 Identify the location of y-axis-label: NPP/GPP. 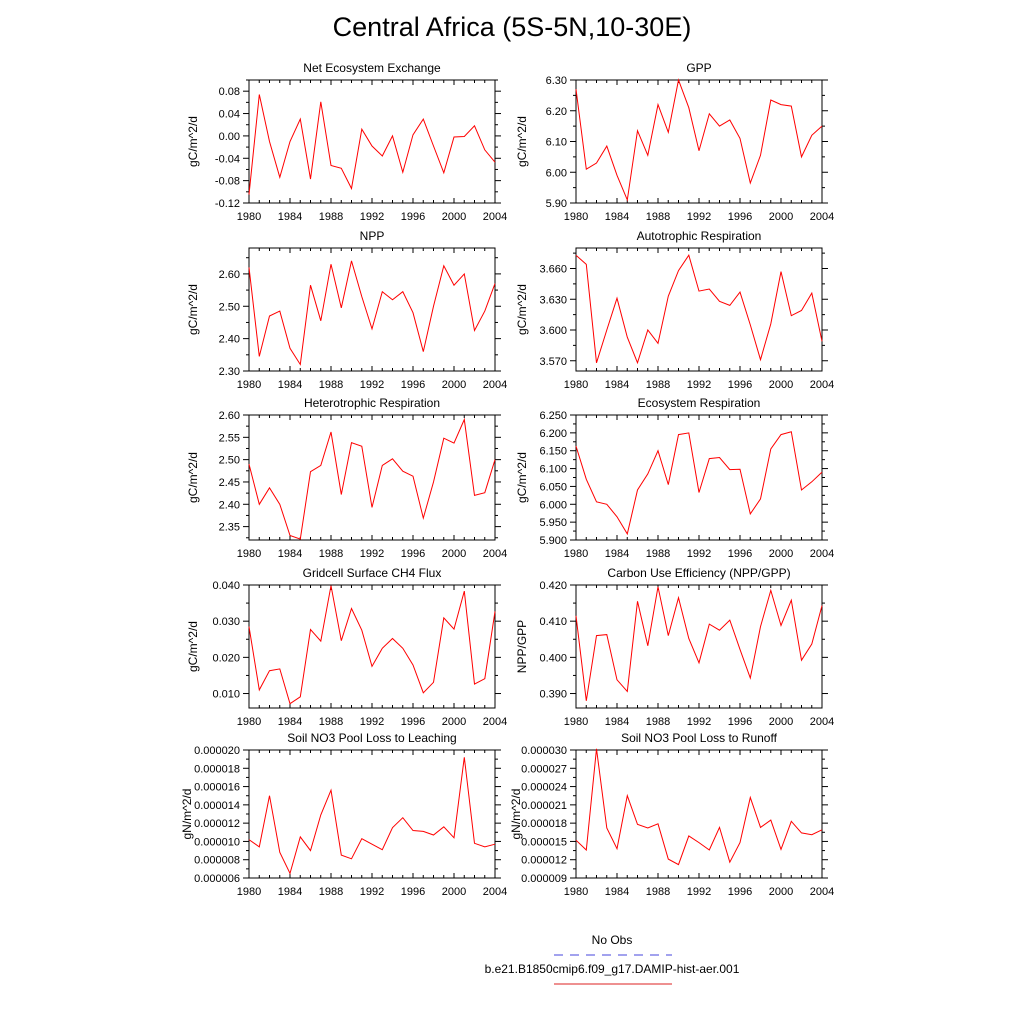
(522, 646).